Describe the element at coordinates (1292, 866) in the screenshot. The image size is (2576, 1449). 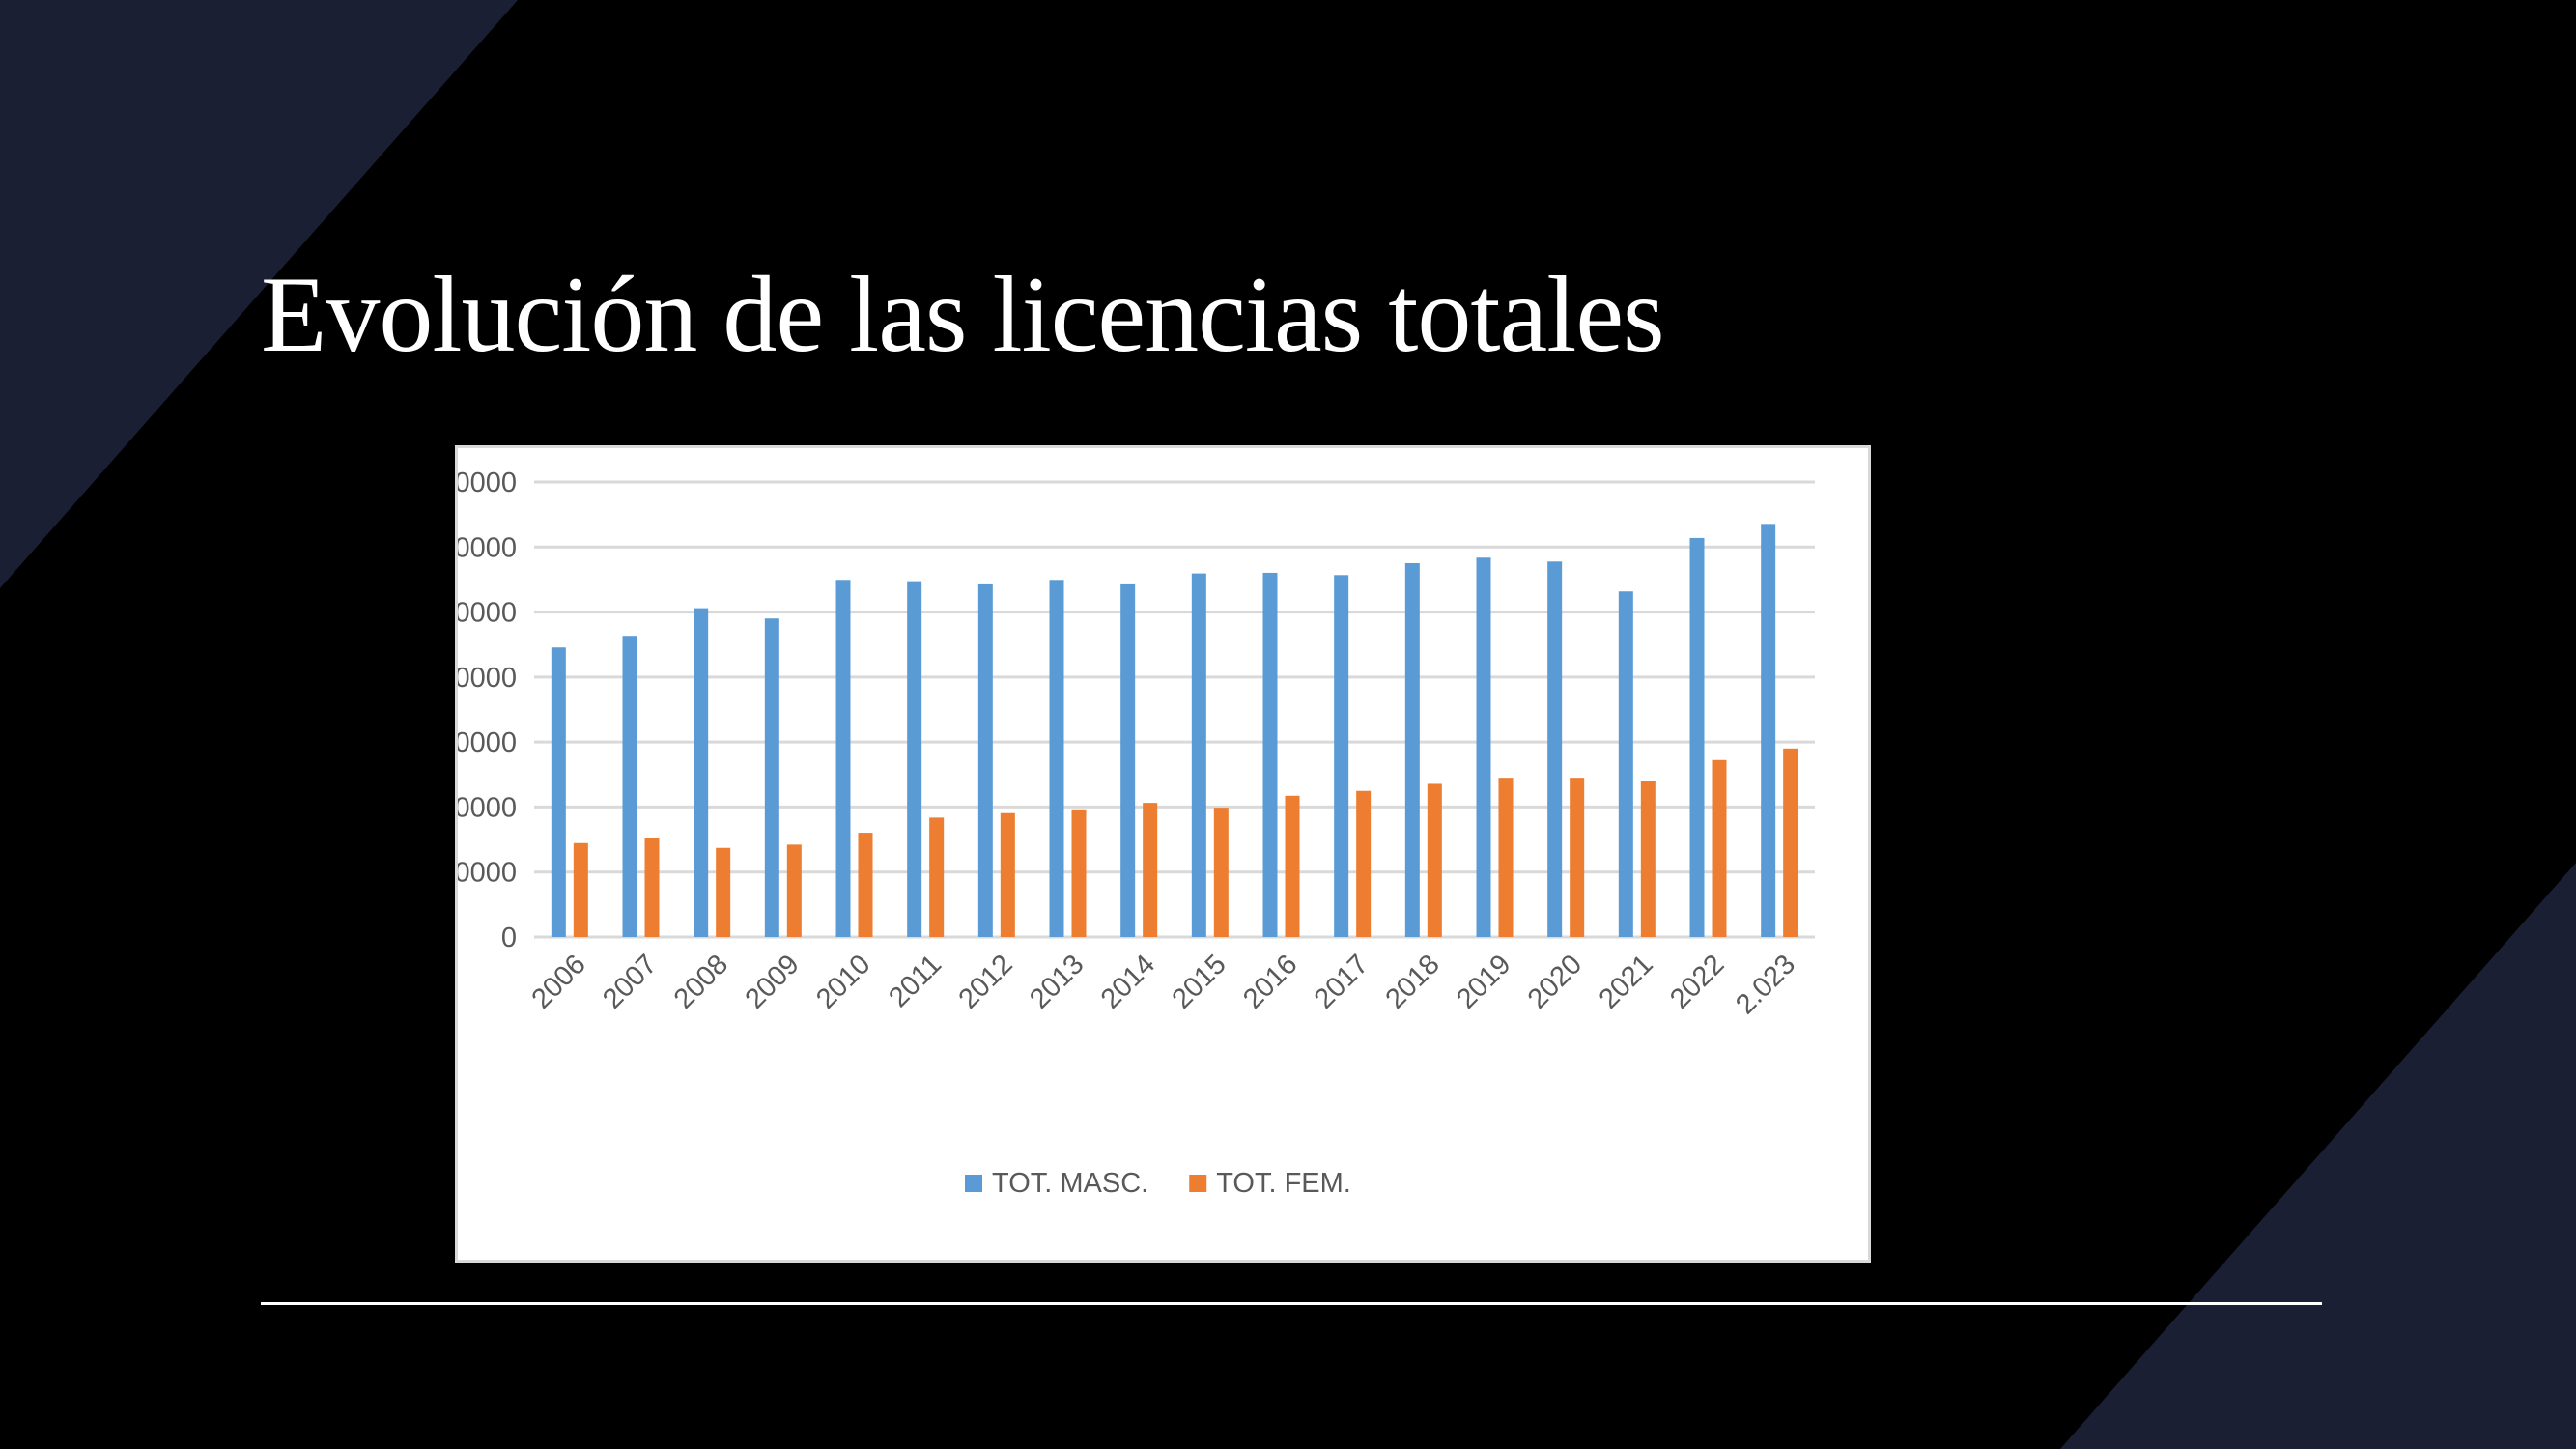
I see `bar-fem-2016` at that location.